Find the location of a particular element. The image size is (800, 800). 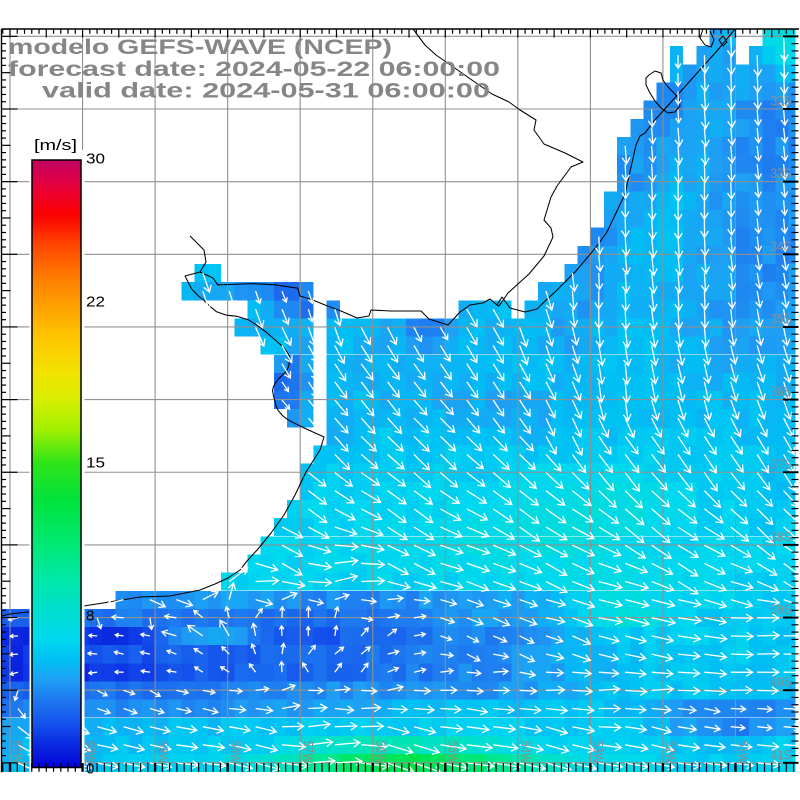

svg-text: 33S is located at coordinates (781, 173).